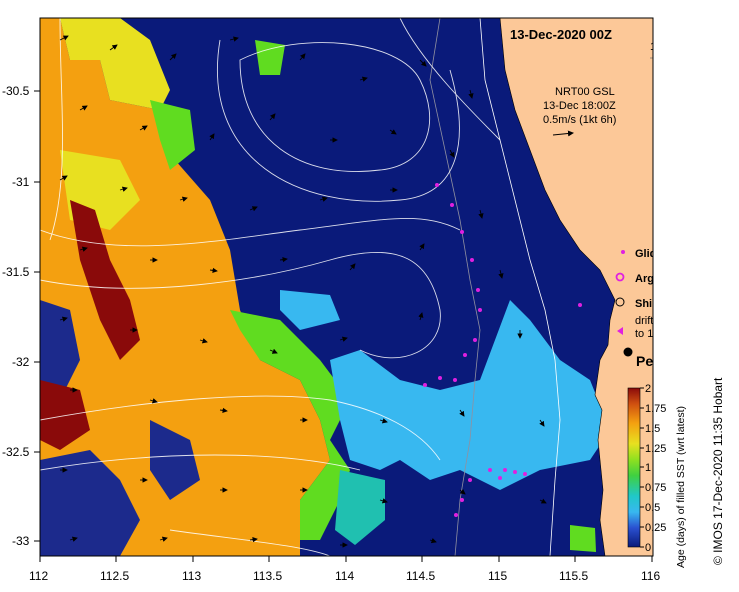 The image size is (739, 592). What do you see at coordinates (585, 92) in the screenshot?
I see `current-source: NRT00 GSL` at bounding box center [585, 92].